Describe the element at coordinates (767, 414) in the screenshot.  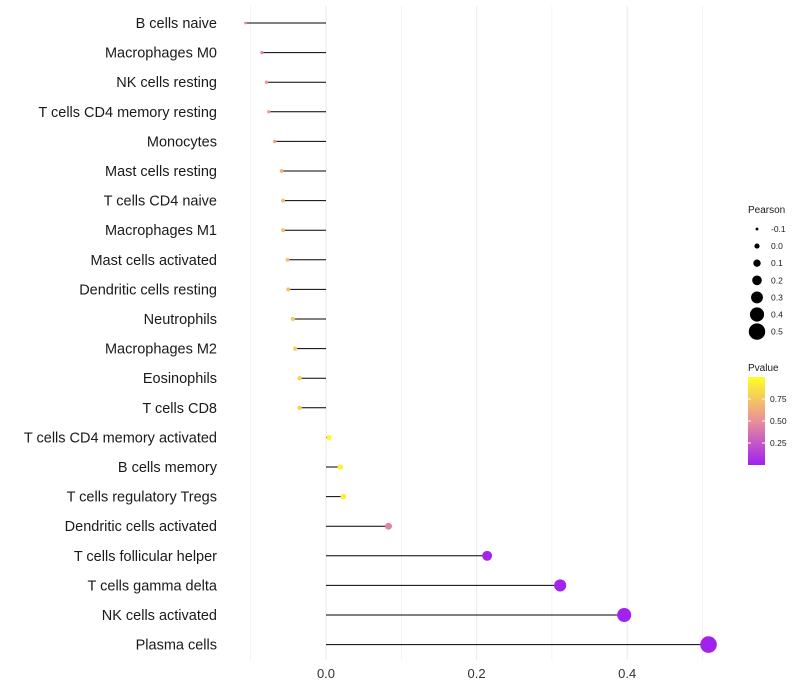
I see `pvalue-color-legend: Pvalue 0.75 0.50 0.25` at that location.